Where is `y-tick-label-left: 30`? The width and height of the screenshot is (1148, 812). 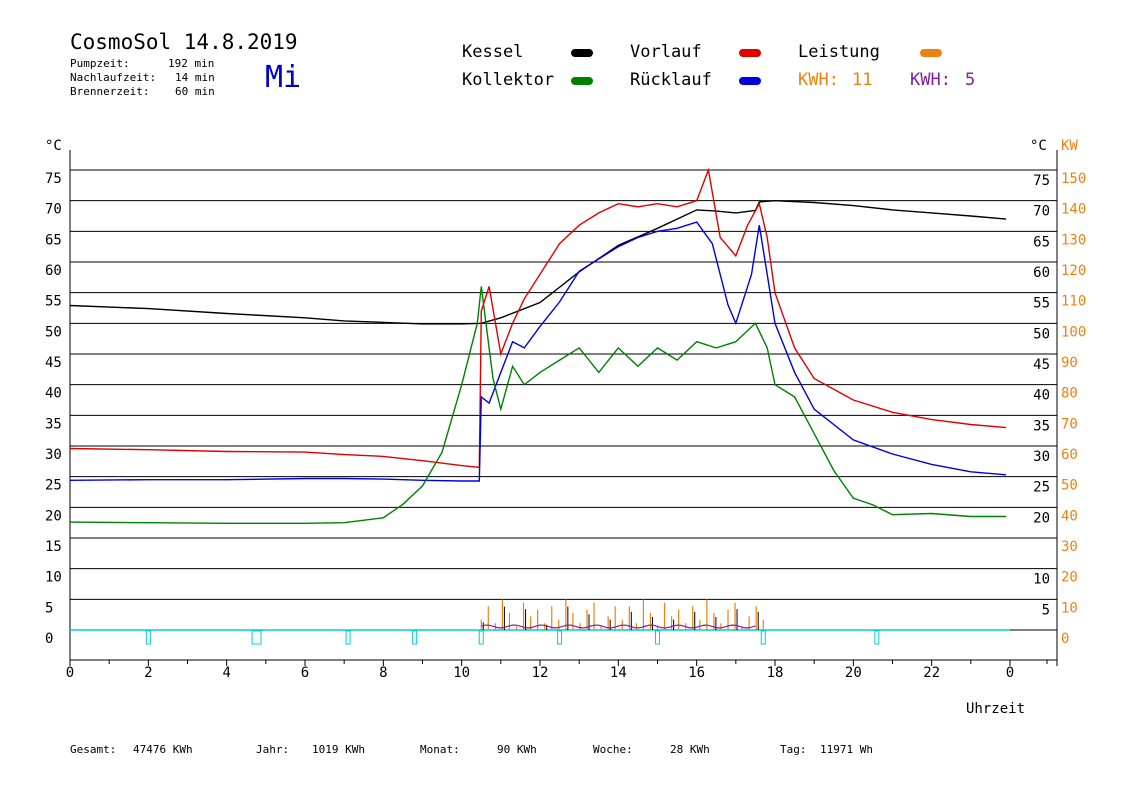
y-tick-label-left: 30 is located at coordinates (53, 455).